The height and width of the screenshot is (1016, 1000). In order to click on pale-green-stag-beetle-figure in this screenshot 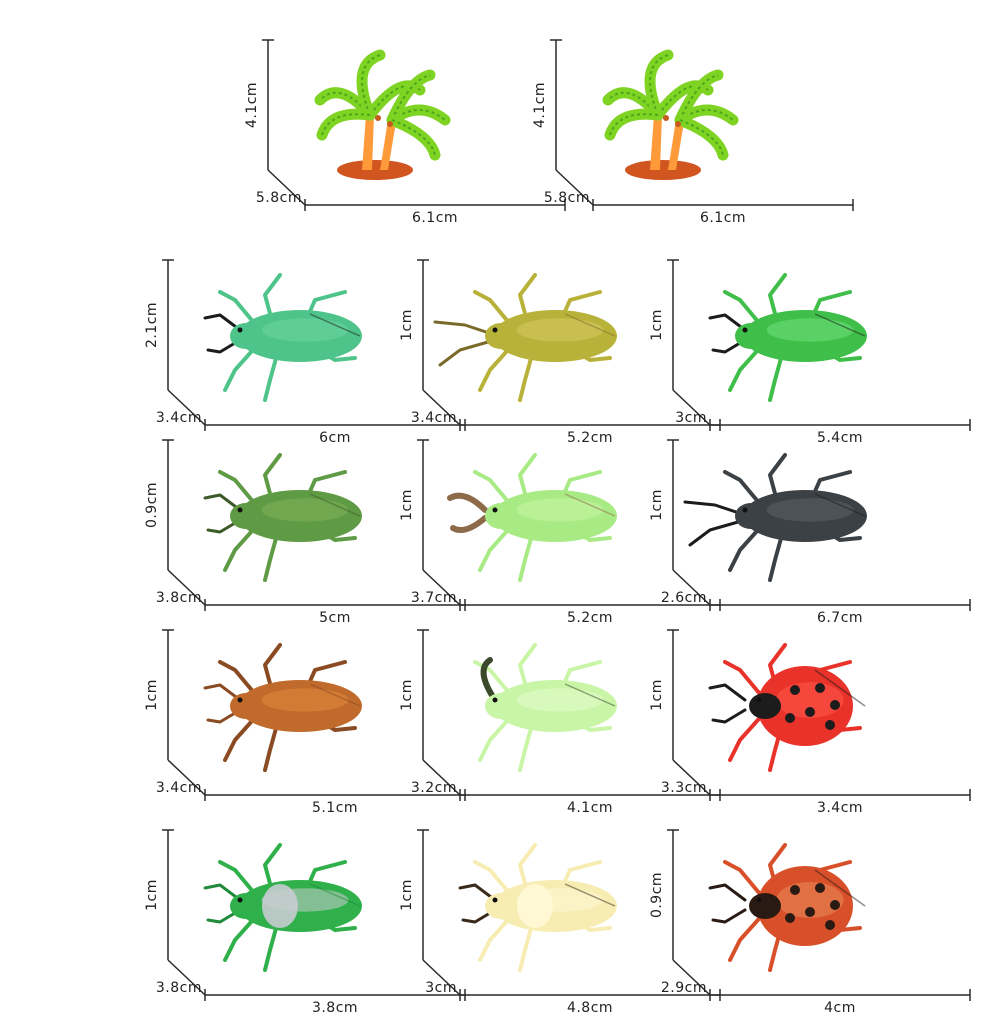, I will do `click(569, 525)`.